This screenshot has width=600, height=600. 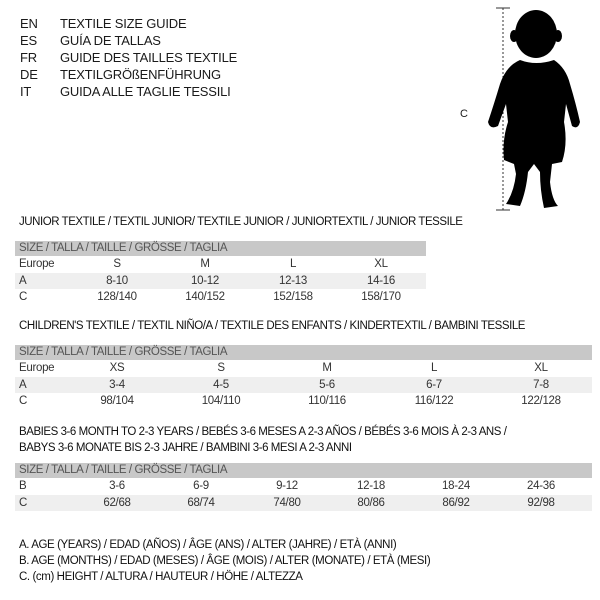 I want to click on cell: 8-10, so click(x=117, y=280).